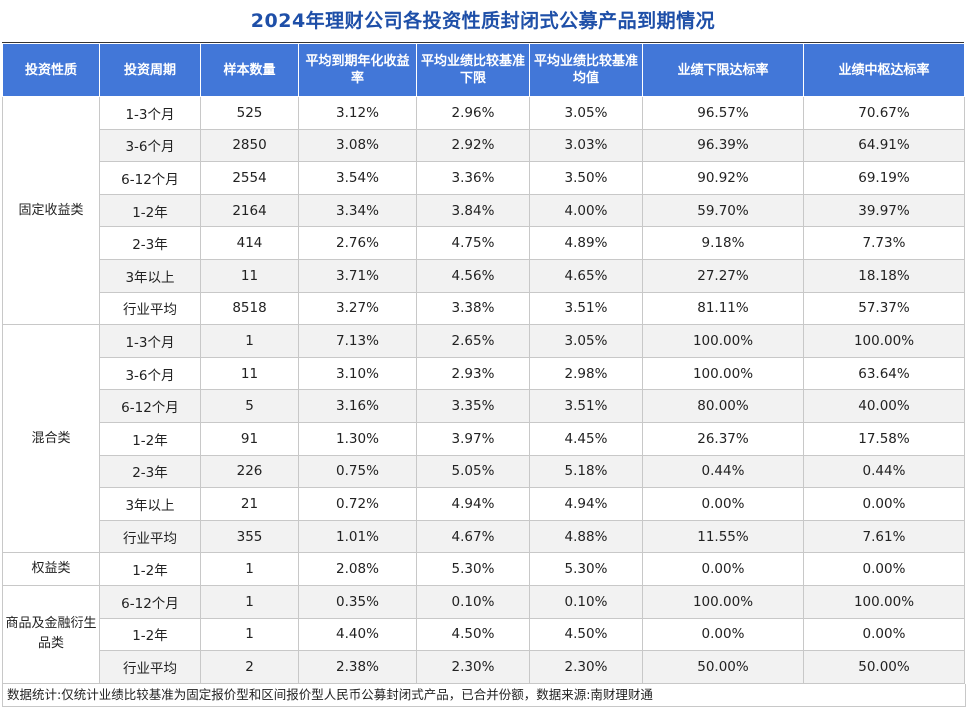  Describe the element at coordinates (51, 439) in the screenshot. I see `investment-type-cell: 混合类` at that location.